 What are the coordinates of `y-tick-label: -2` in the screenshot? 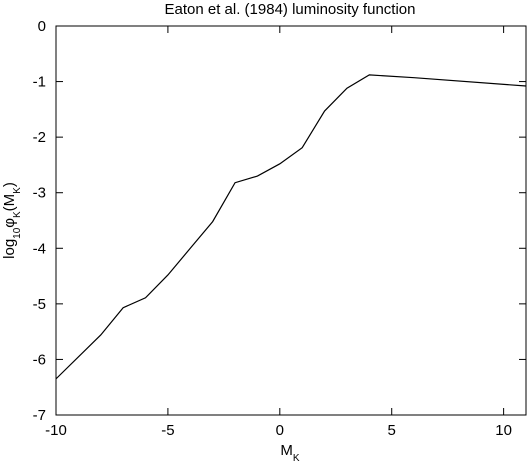 It's located at (39, 137).